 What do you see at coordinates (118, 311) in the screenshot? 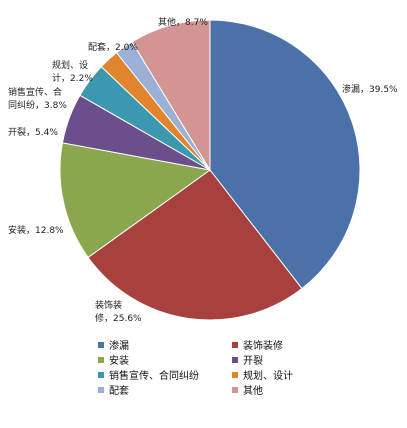
I see `slice-label-2: 装饰装修，25.6%` at bounding box center [118, 311].